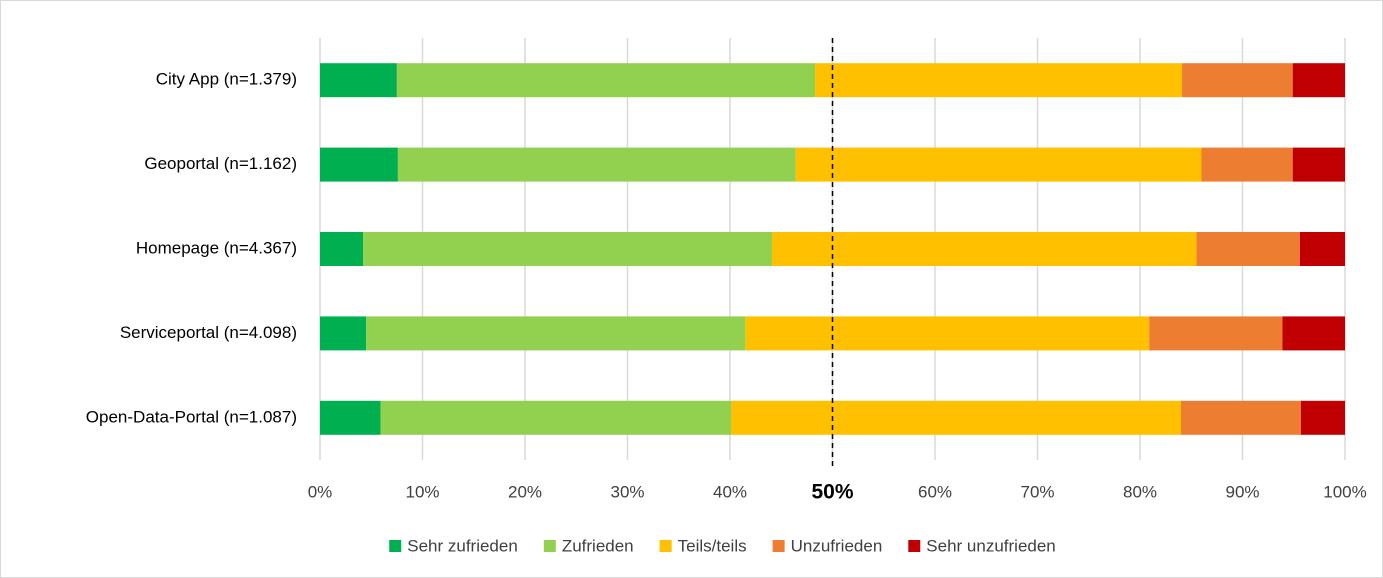 The height and width of the screenshot is (578, 1383). I want to click on x-tick-label: 20%, so click(525, 491).